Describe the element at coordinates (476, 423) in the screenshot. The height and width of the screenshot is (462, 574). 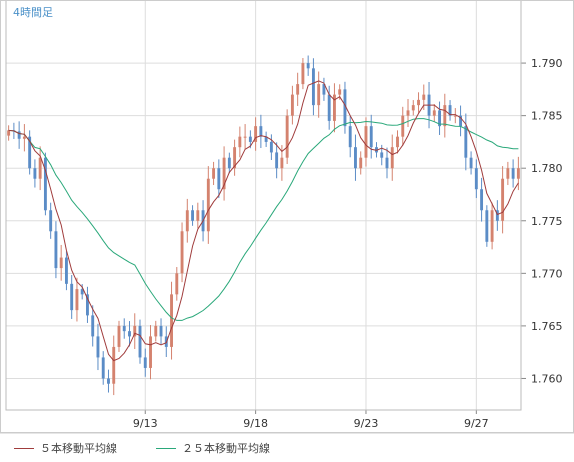
I see `x-tick-label: 9/27` at that location.